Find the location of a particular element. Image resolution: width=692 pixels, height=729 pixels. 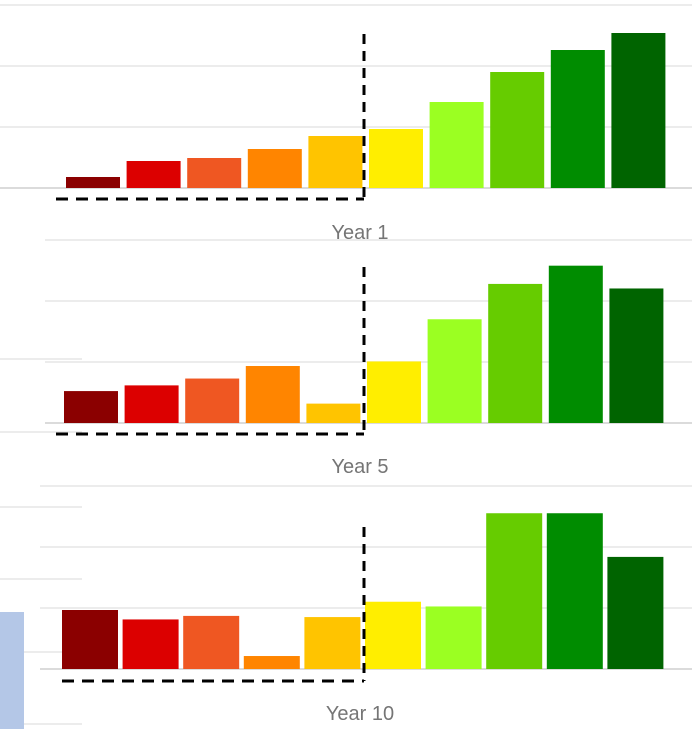

chart-title: Year 5 is located at coordinates (359, 467).